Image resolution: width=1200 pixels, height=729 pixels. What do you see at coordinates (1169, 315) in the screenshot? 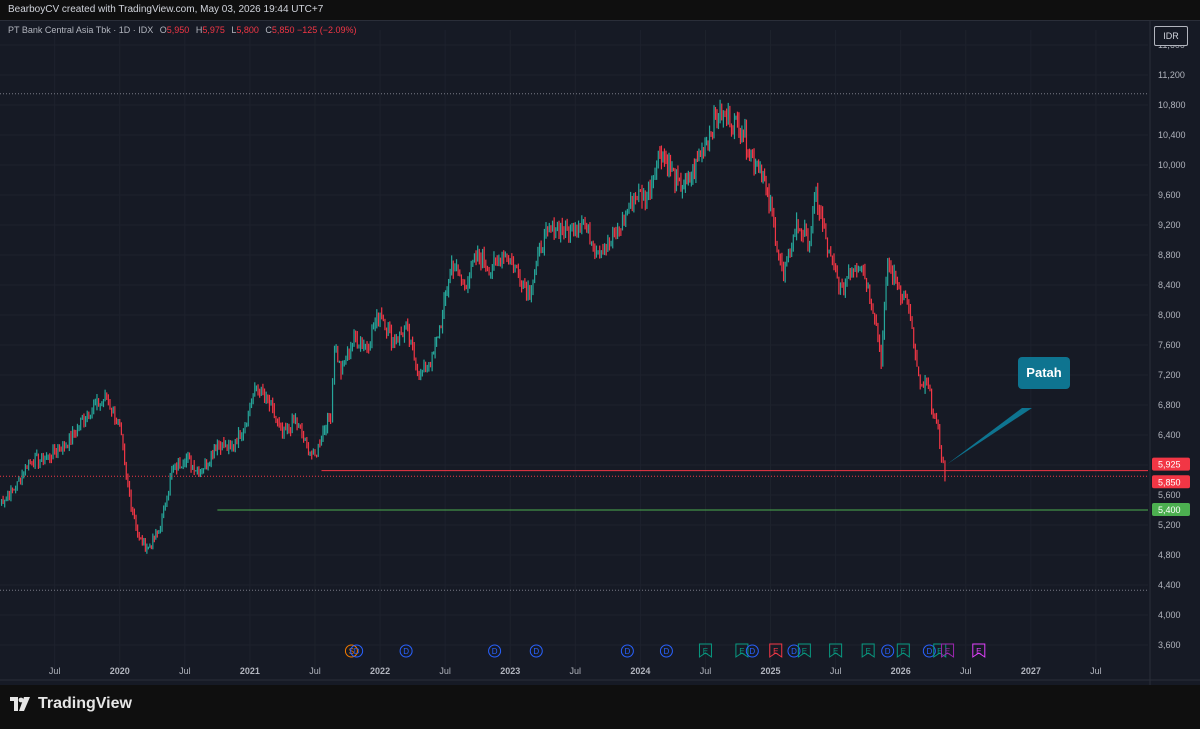
I see `y-tick-label: 8,000` at bounding box center [1169, 315].